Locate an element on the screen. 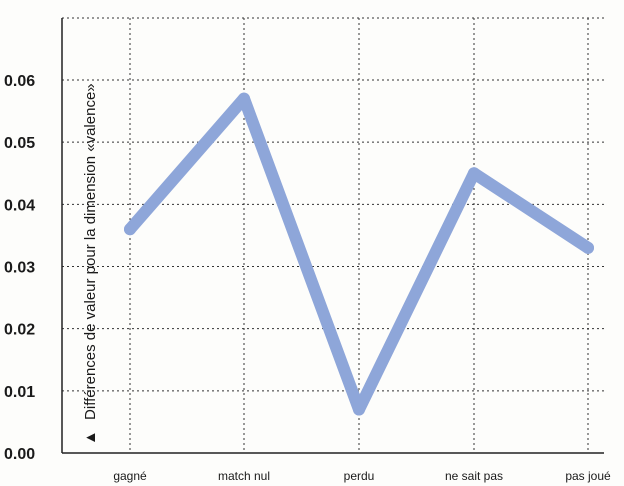  y-tick-labels: 0.00 0.01 0.02 0.03 0.04 0.05 0.06 is located at coordinates (19, 268).